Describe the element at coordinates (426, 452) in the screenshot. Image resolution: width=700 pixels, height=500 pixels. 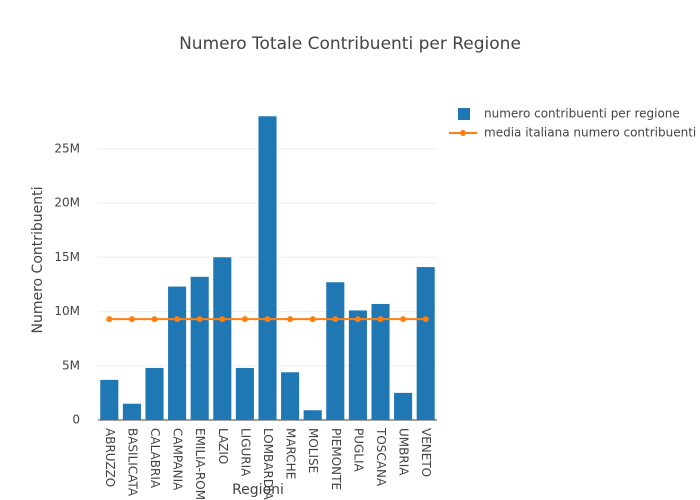
I see `x-tick-label: VENETO` at that location.